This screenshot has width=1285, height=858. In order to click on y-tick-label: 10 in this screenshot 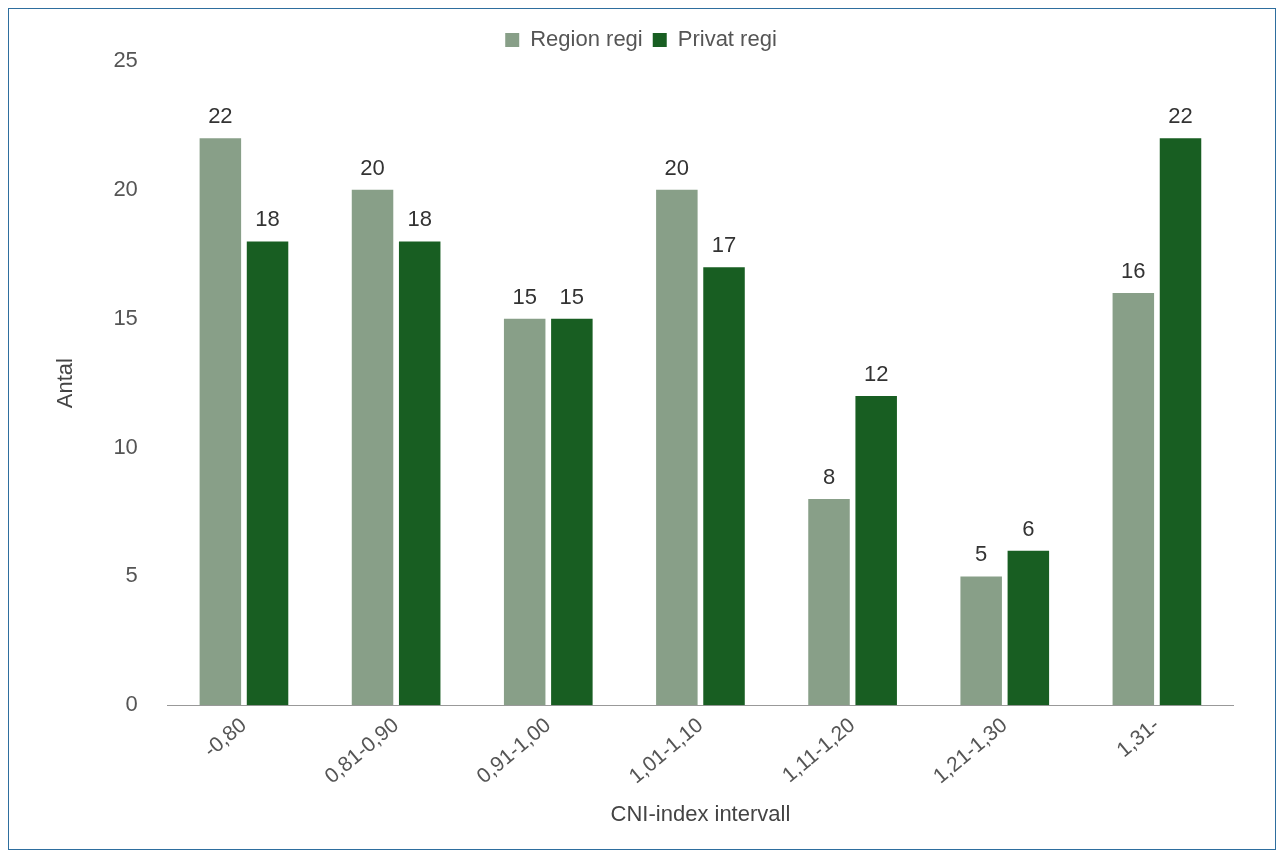, I will do `click(125, 446)`.